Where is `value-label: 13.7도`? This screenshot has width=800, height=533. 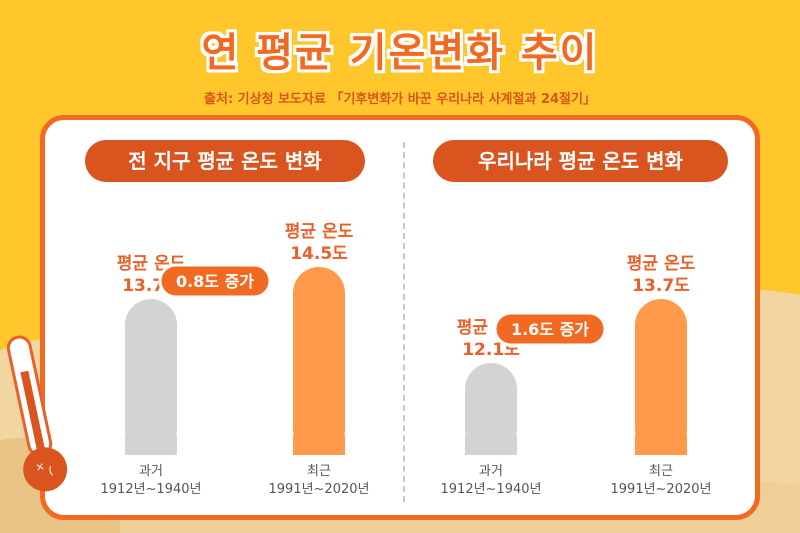
value-label: 13.7도 is located at coordinates (661, 286).